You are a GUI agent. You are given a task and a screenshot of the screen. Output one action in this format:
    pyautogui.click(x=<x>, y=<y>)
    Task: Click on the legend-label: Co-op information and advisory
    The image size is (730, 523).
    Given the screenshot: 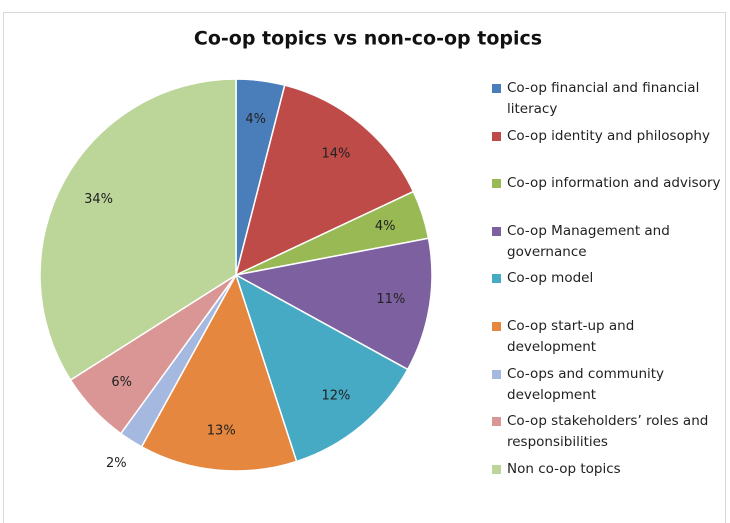 What is the action you would take?
    pyautogui.click(x=614, y=183)
    